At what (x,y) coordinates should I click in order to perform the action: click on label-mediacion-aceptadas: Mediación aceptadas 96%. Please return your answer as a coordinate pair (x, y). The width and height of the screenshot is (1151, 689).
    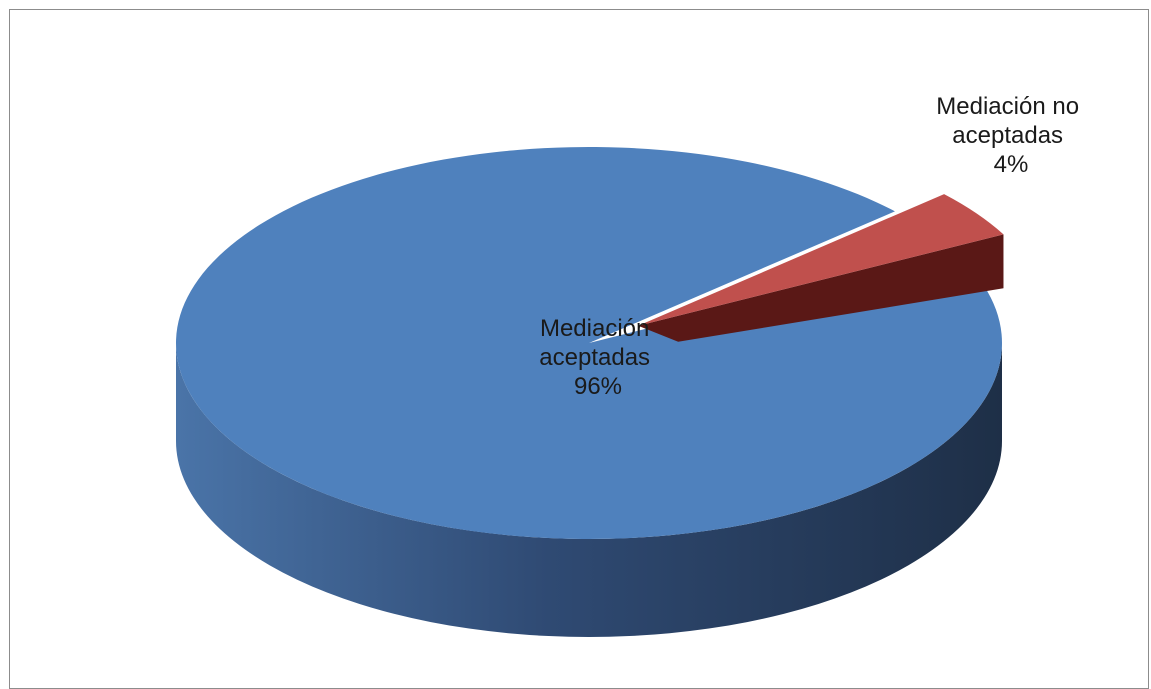
    Looking at the image, I should click on (597, 357).